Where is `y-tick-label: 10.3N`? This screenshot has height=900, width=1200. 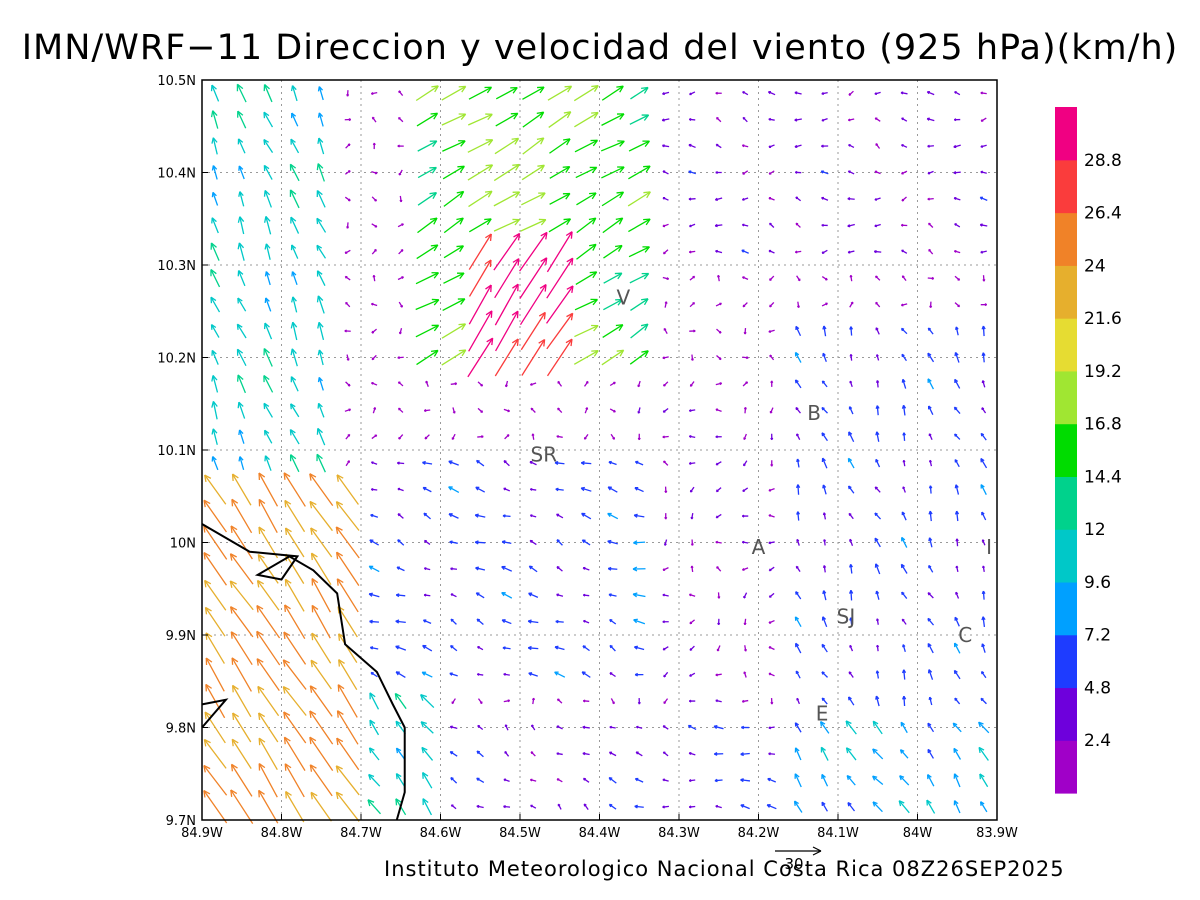 y-tick-label: 10.3N is located at coordinates (176, 266).